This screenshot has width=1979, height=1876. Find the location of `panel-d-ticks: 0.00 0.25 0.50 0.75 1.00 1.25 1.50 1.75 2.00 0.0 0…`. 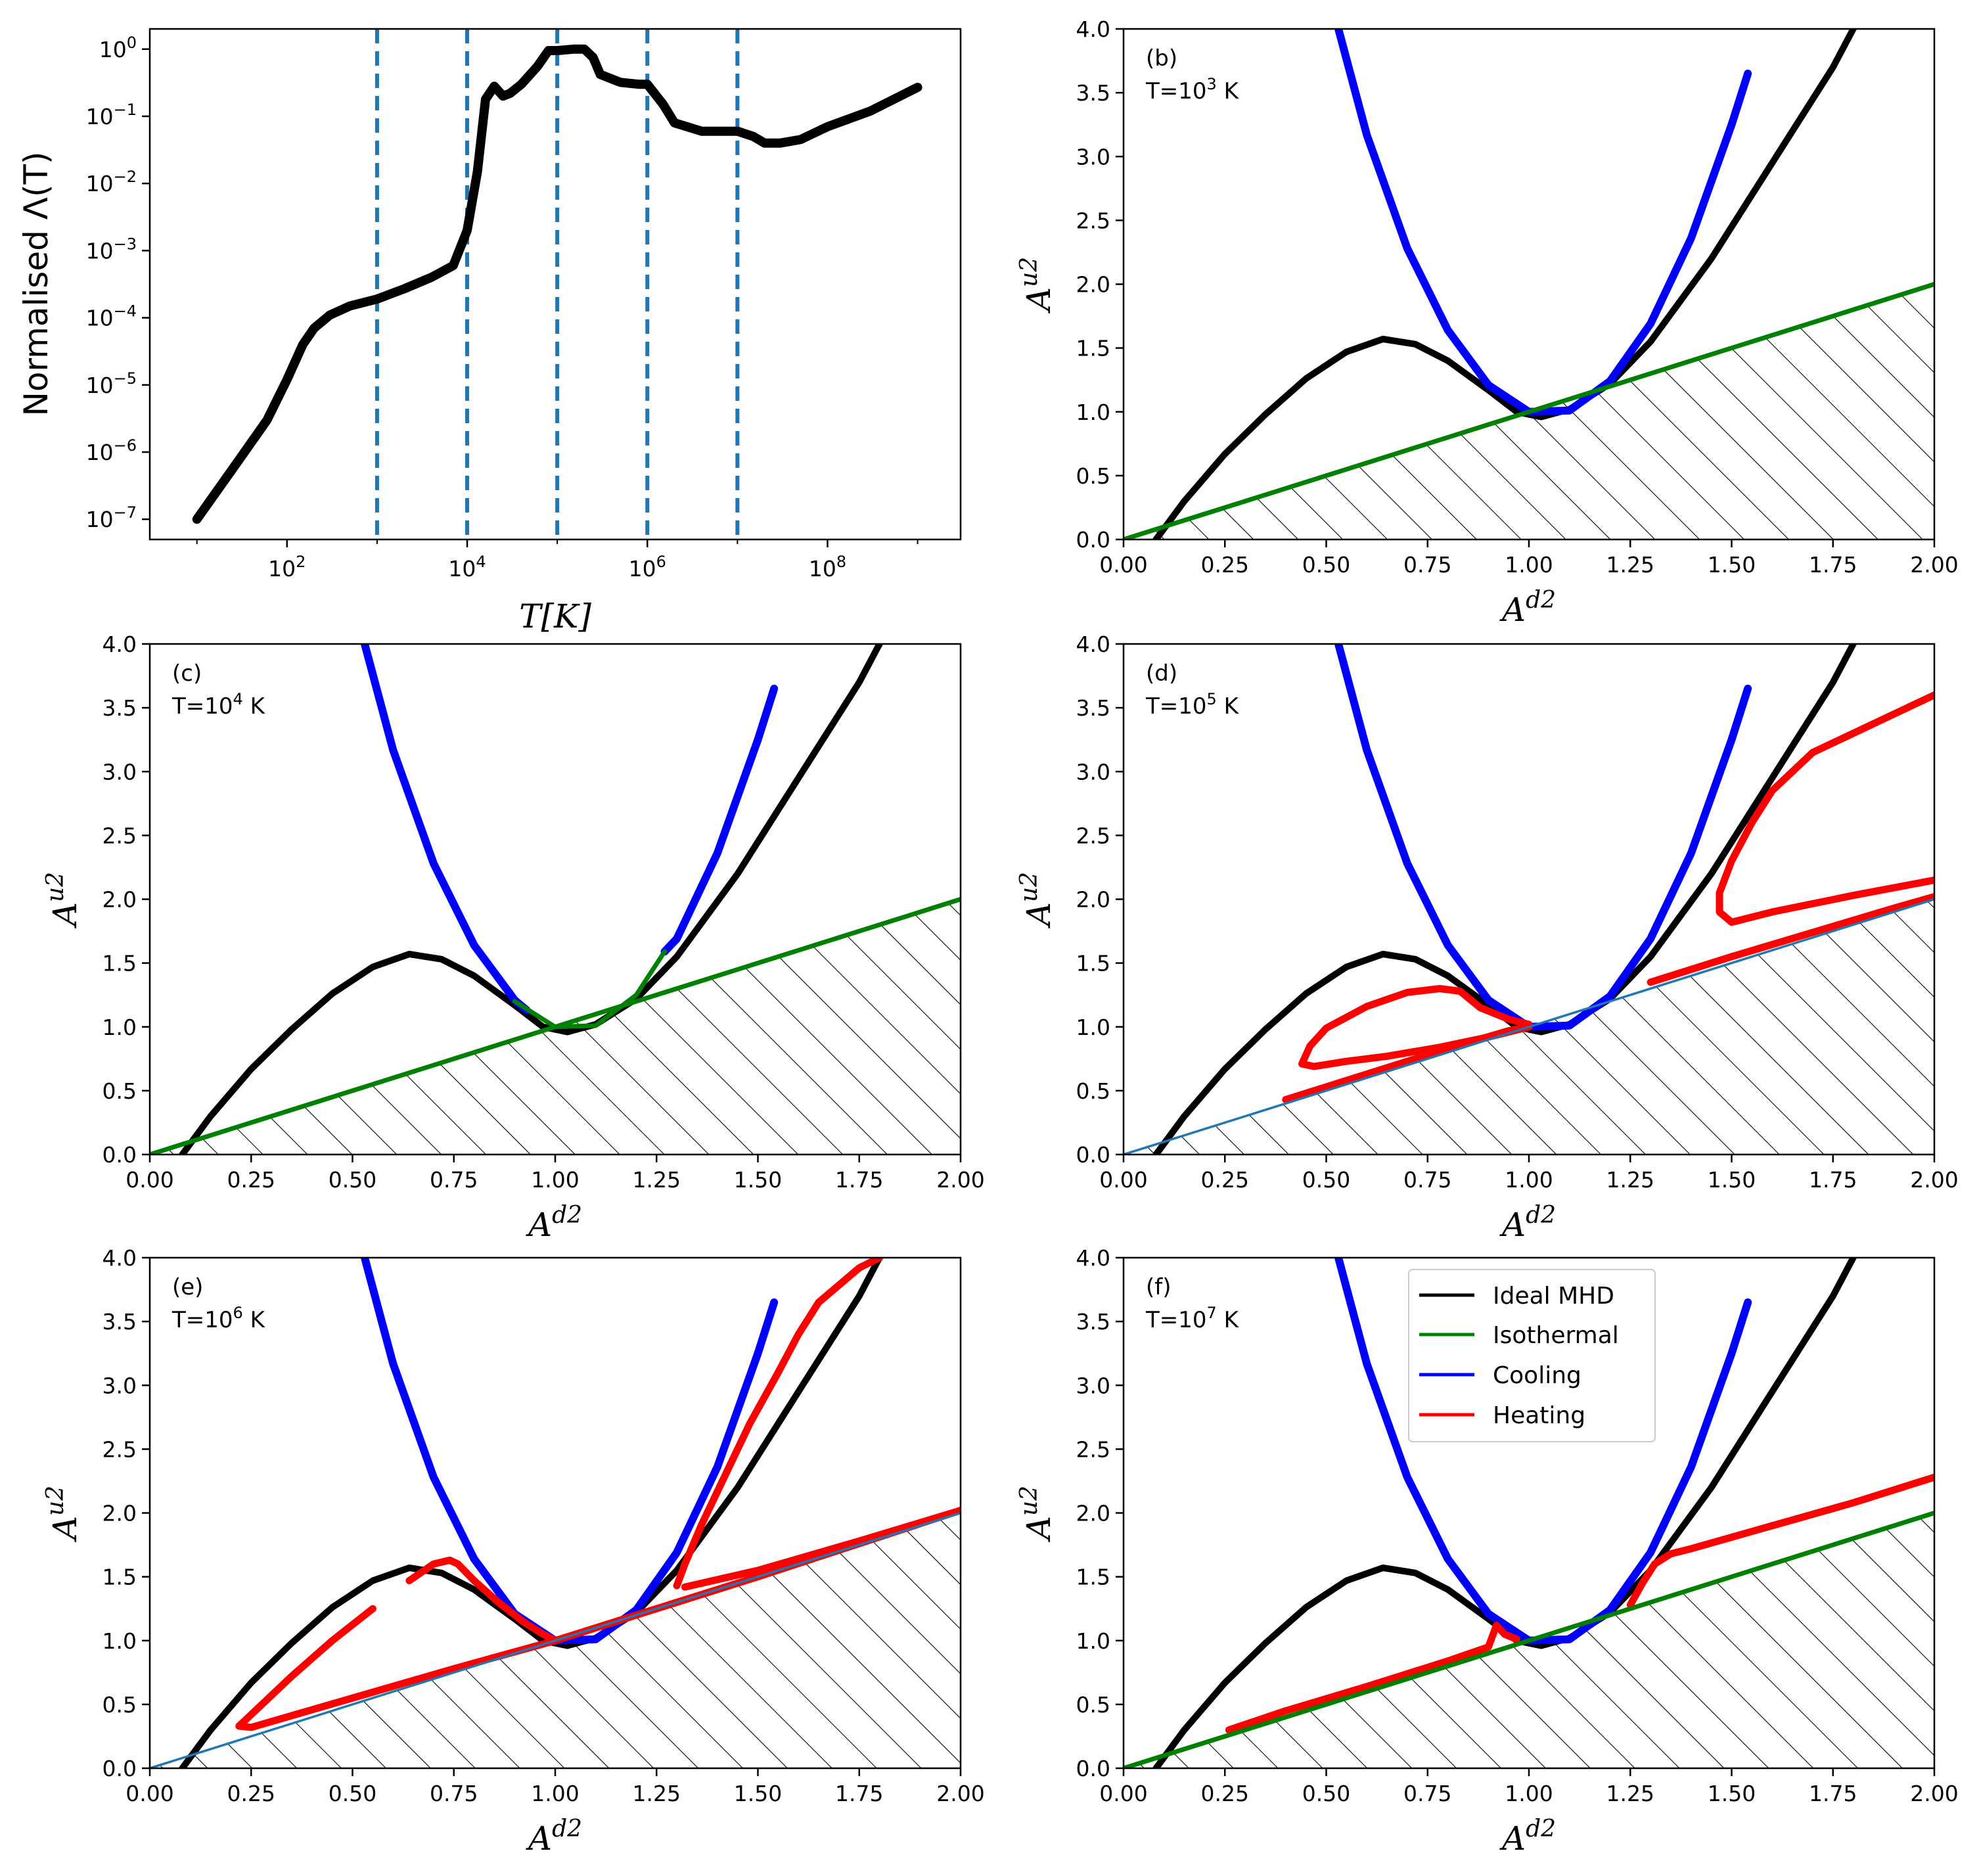

panel-d-ticks: 0.00 0.25 0.50 0.75 1.00 1.25 1.50 1.75 2.00 0.0 0… is located at coordinates (1517, 912).